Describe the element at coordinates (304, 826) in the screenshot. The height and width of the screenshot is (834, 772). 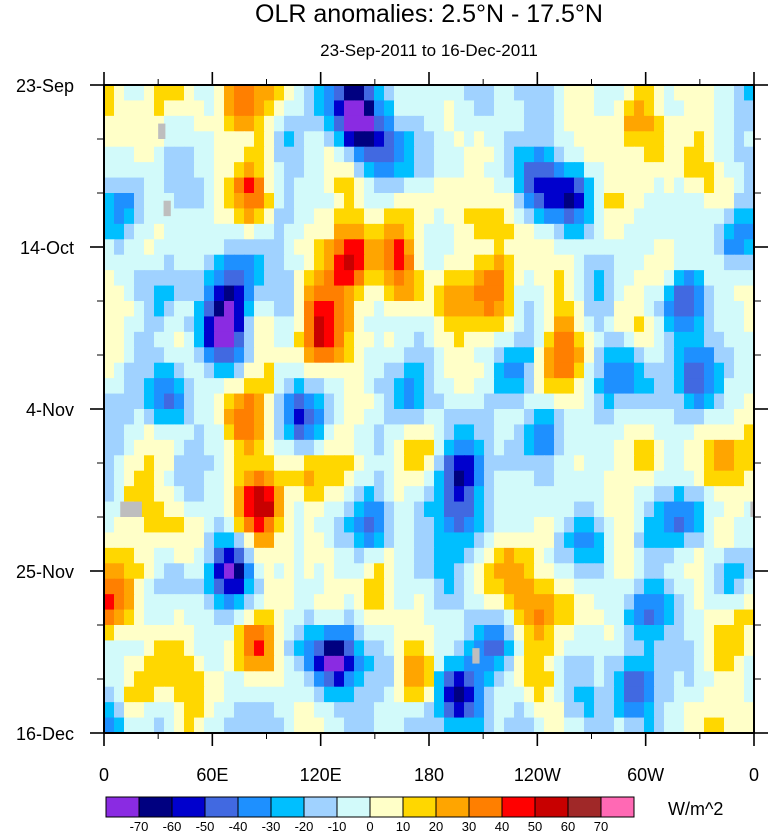
I see `colorbar-label: -20` at that location.